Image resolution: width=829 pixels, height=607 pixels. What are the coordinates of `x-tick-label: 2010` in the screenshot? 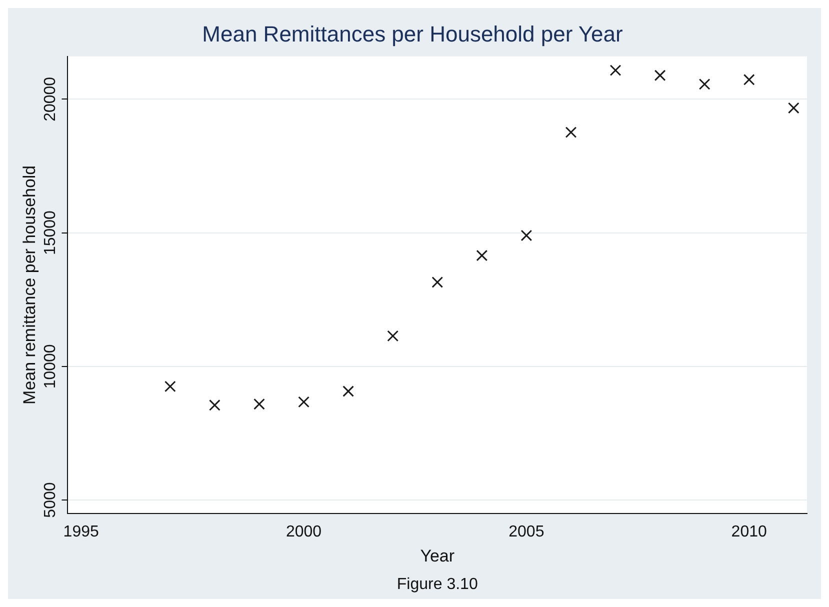 It's located at (749, 531).